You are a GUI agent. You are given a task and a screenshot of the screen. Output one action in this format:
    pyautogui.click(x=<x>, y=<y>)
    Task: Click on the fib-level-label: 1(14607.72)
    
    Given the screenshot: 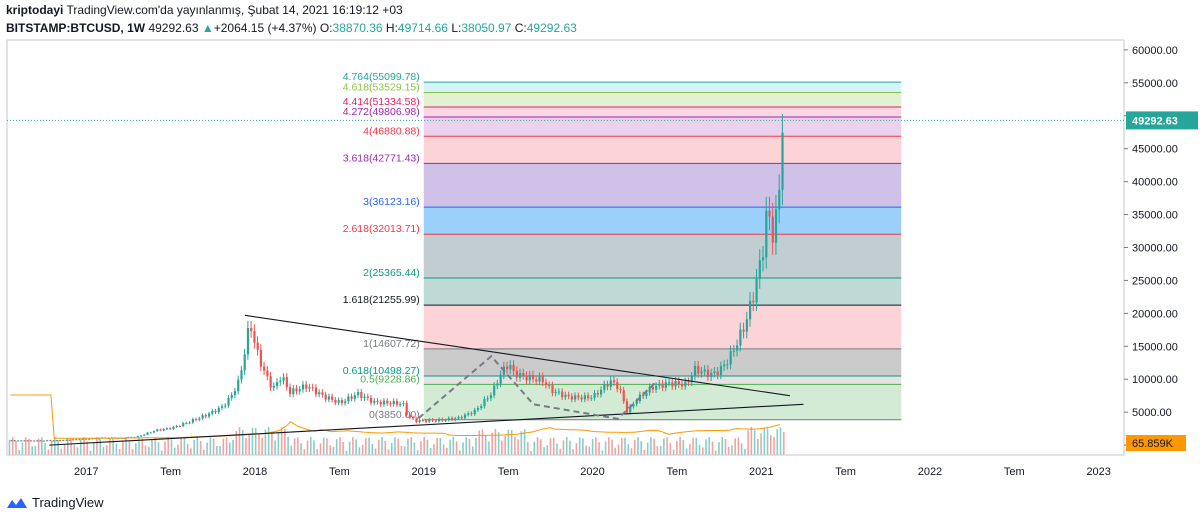 What is the action you would take?
    pyautogui.click(x=391, y=344)
    